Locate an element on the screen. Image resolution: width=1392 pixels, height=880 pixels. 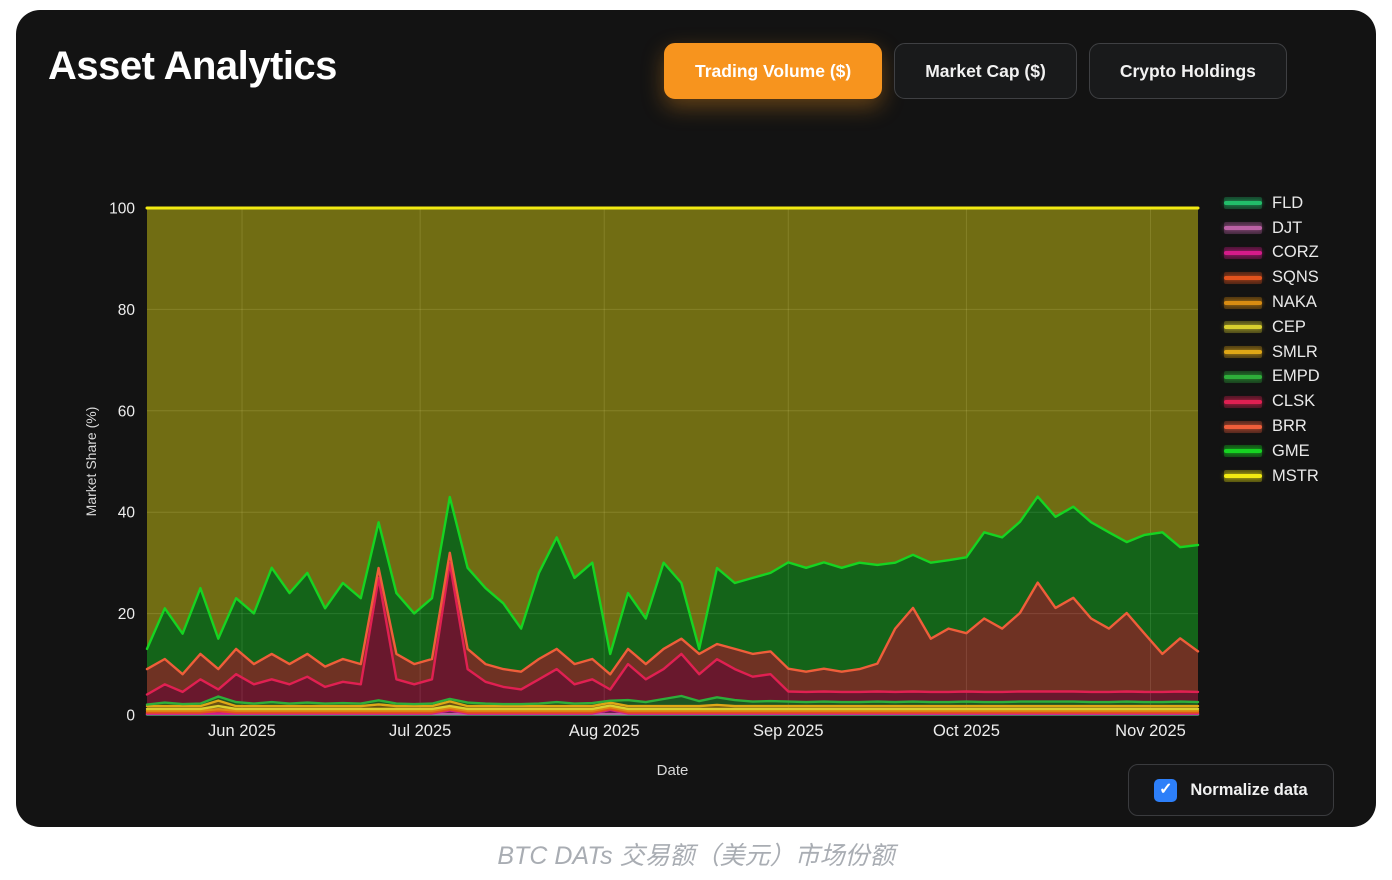
normalize-checkbox is located at coordinates (1166, 790).